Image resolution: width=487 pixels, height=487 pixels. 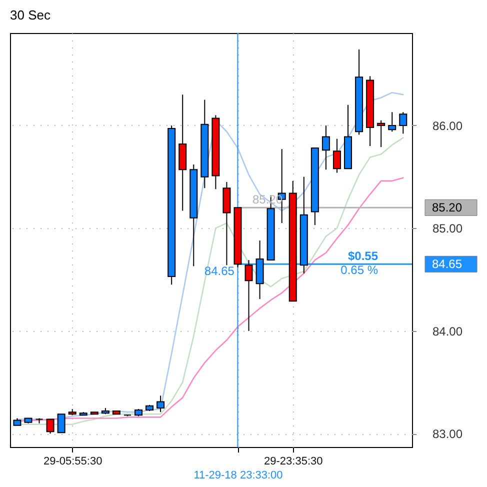 What do you see at coordinates (30, 15) in the screenshot?
I see `chart-title: 30 Sec` at bounding box center [30, 15].